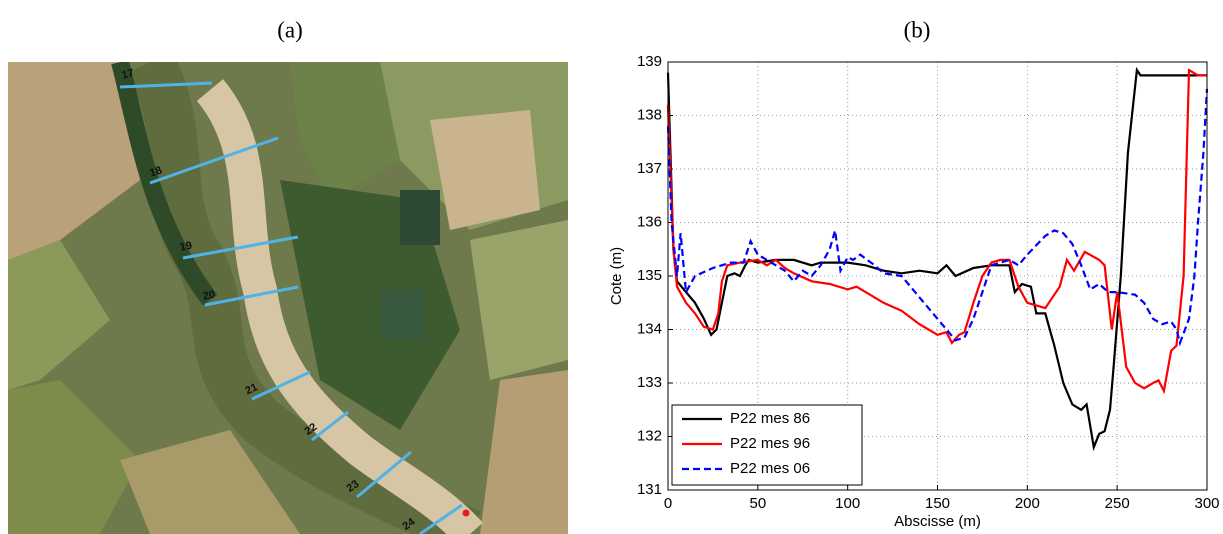  Describe the element at coordinates (155, 171) in the screenshot. I see `section-label: 18` at that location.